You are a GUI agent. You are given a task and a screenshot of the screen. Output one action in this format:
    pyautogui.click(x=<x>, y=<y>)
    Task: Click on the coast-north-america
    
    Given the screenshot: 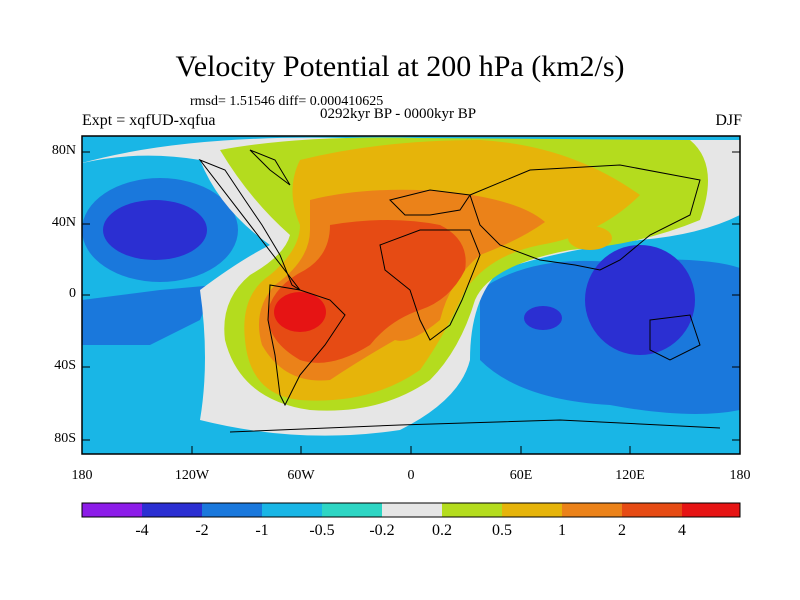 What is the action you would take?
    pyautogui.click(x=249, y=224)
    